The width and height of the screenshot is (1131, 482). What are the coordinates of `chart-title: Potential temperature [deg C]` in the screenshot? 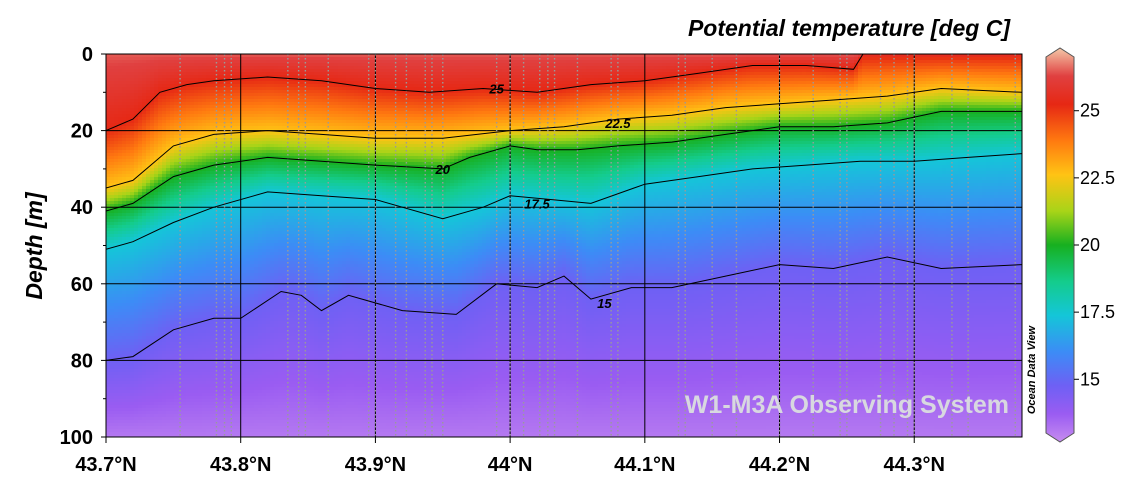 It's located at (849, 28).